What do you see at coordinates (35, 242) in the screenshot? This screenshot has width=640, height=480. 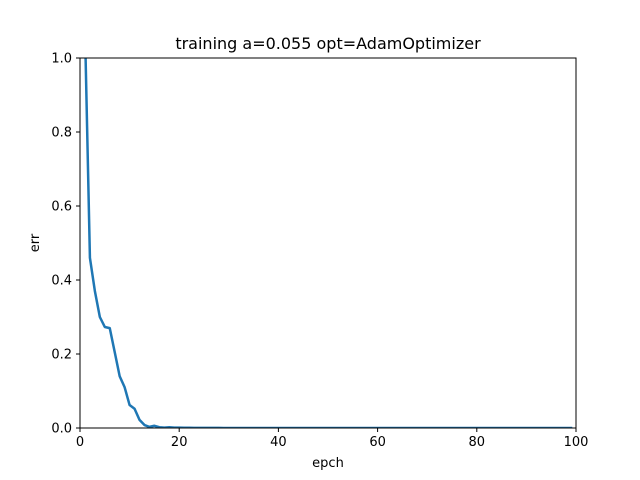 I see `y-axis-label: err` at bounding box center [35, 242].